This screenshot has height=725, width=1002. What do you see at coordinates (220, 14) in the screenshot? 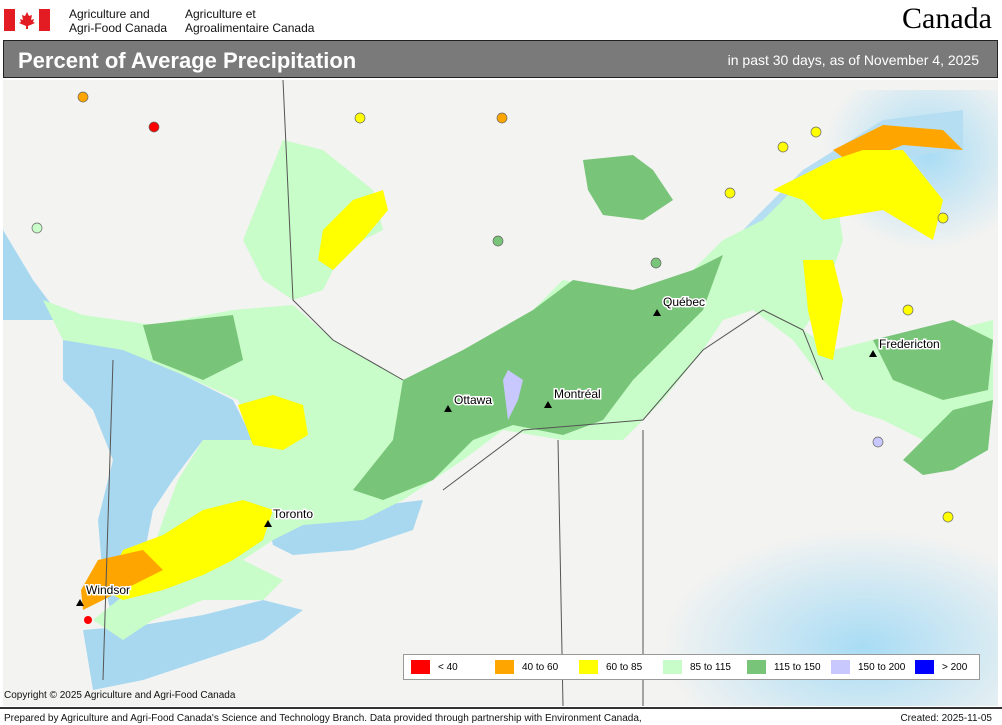
I see `dept-fr-line1: Agriculture et` at bounding box center [220, 14].